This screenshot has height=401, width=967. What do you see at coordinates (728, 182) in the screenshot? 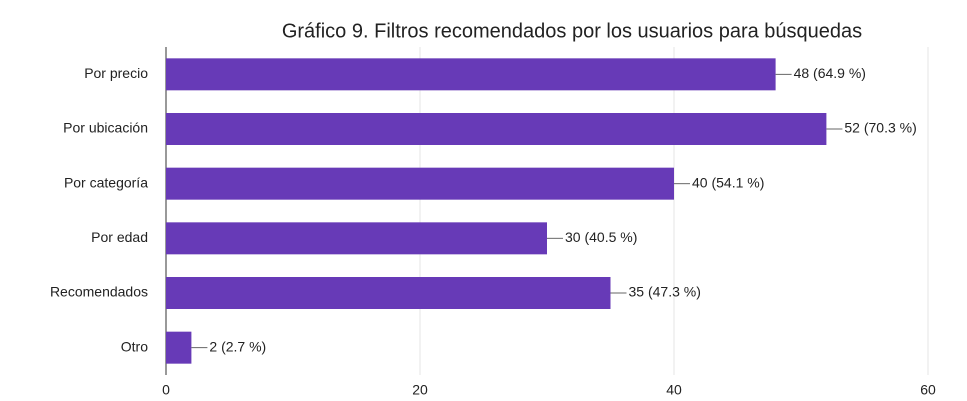
I see `data-label: 40 (54.1 %)` at bounding box center [728, 182].